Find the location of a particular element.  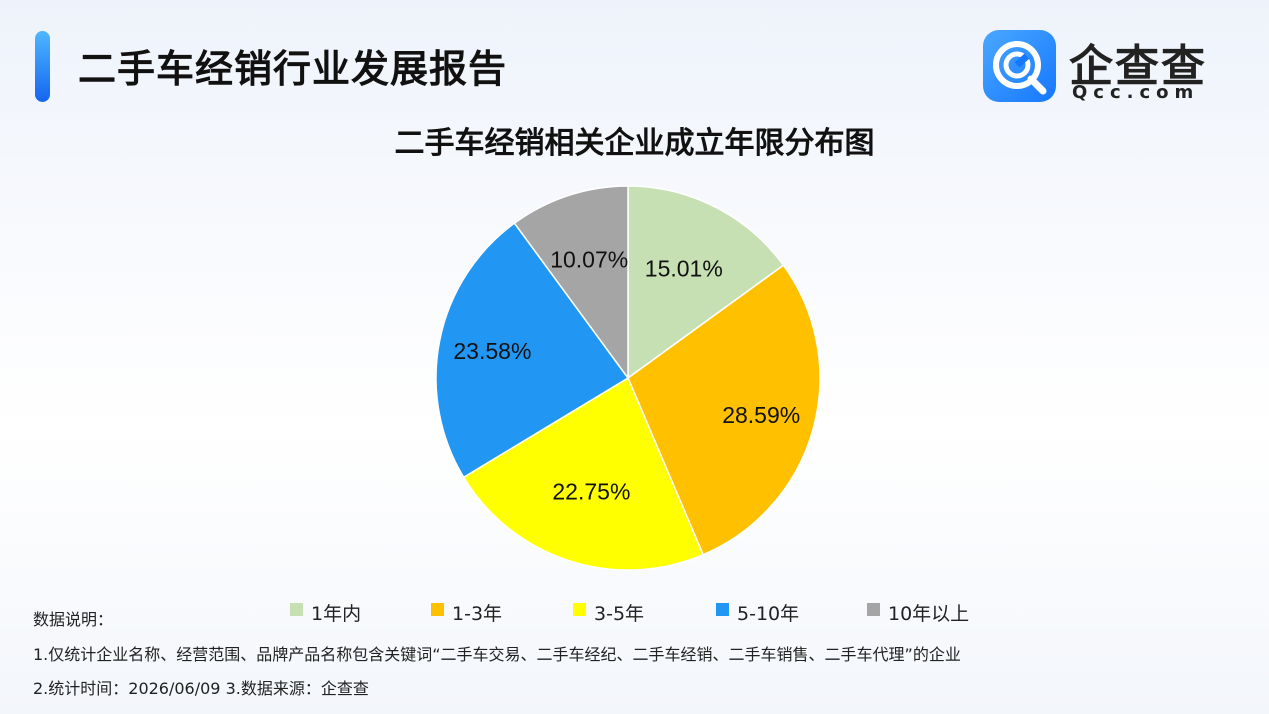

pie-data-label-3: 22.75% is located at coordinates (591, 491).